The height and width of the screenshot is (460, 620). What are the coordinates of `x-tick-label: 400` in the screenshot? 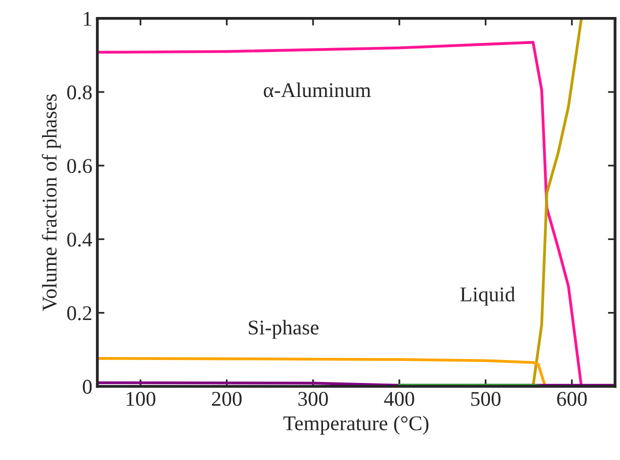 It's located at (399, 399).